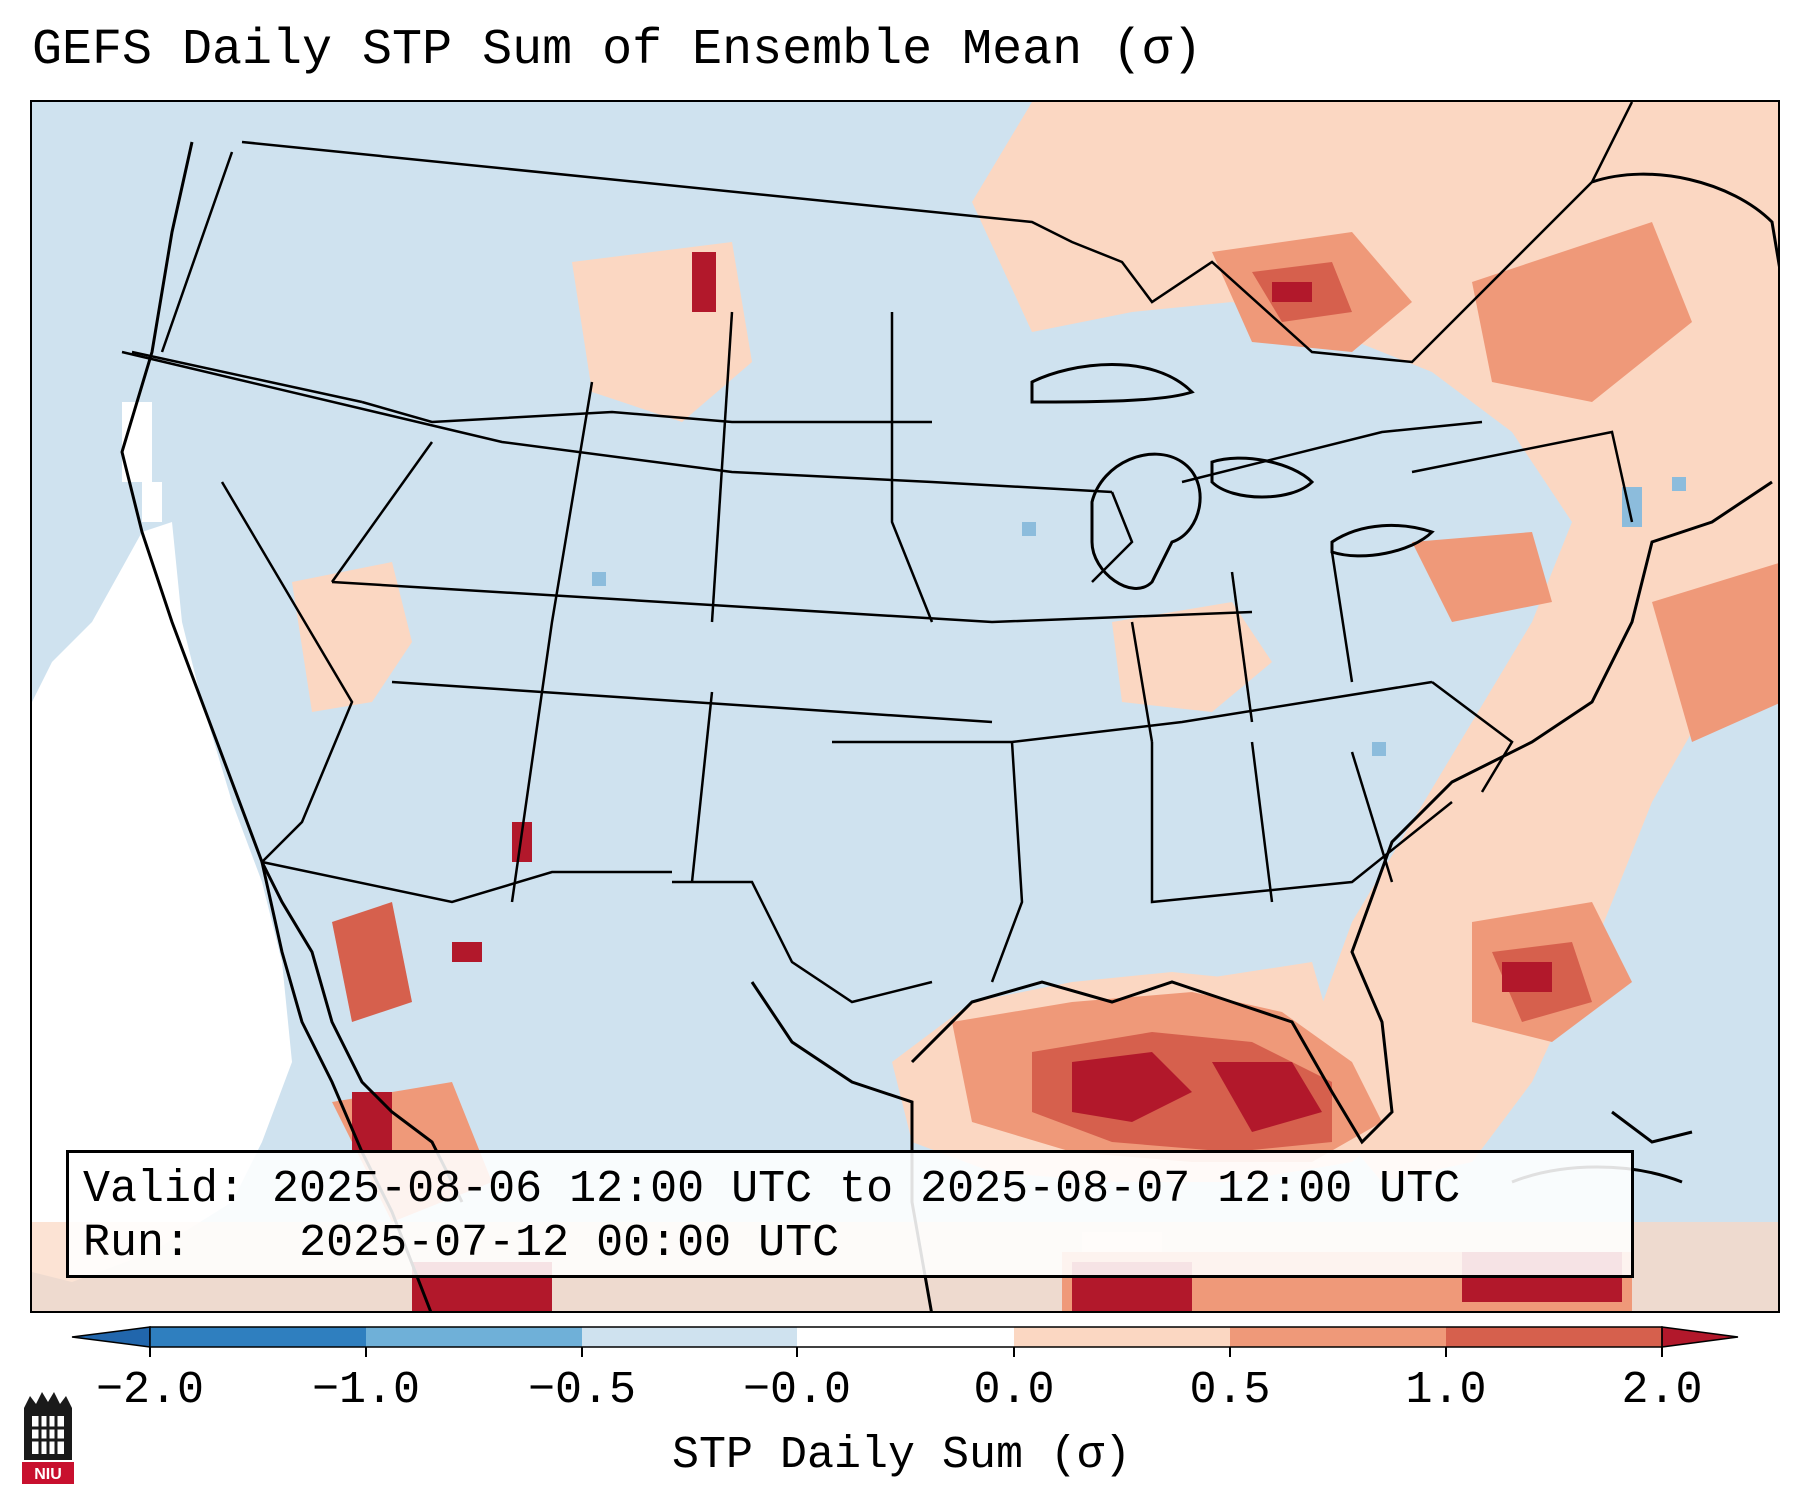 This screenshot has width=1803, height=1506. Describe the element at coordinates (582, 1390) in the screenshot. I see `colorbar-tick-label: −0.5` at that location.